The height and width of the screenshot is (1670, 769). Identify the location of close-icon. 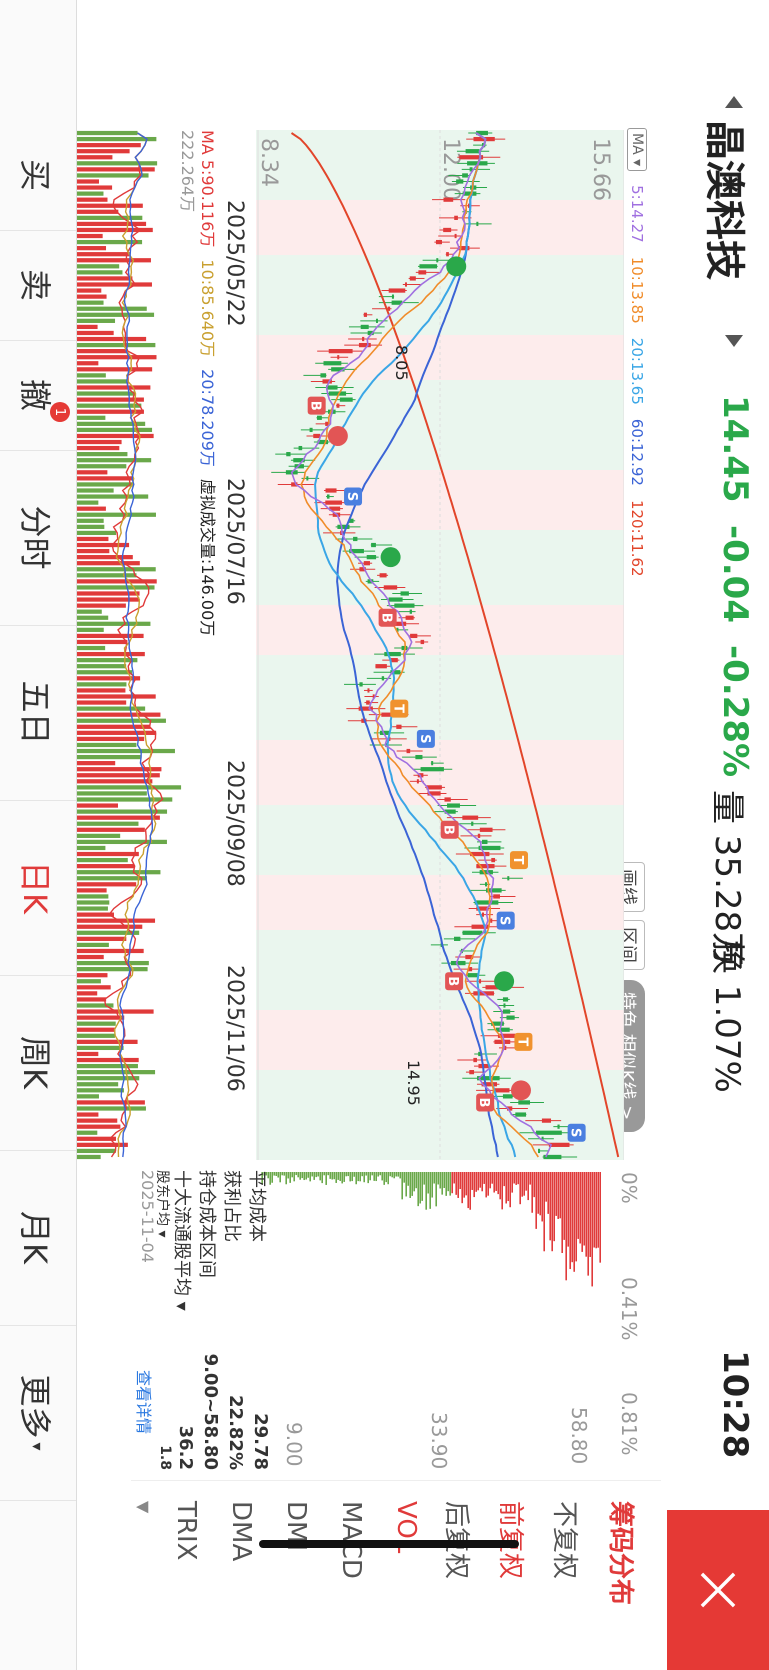
(718, 1590).